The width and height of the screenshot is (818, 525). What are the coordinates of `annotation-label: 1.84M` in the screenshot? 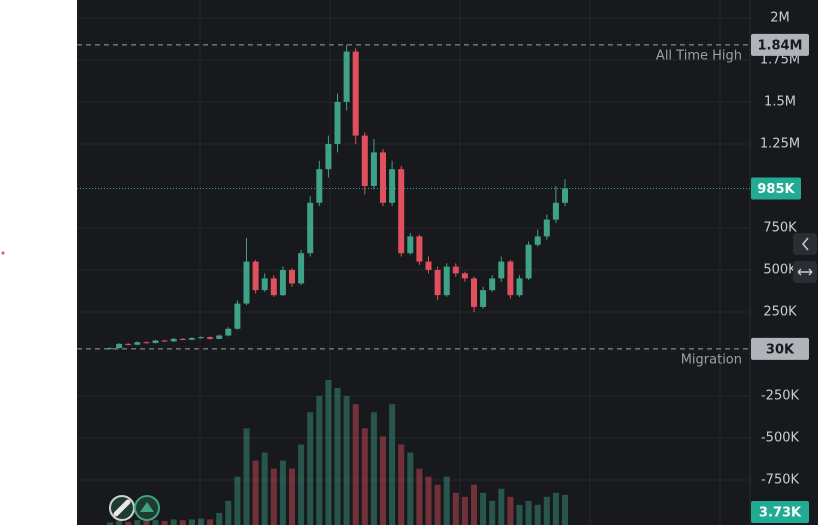 It's located at (779, 45).